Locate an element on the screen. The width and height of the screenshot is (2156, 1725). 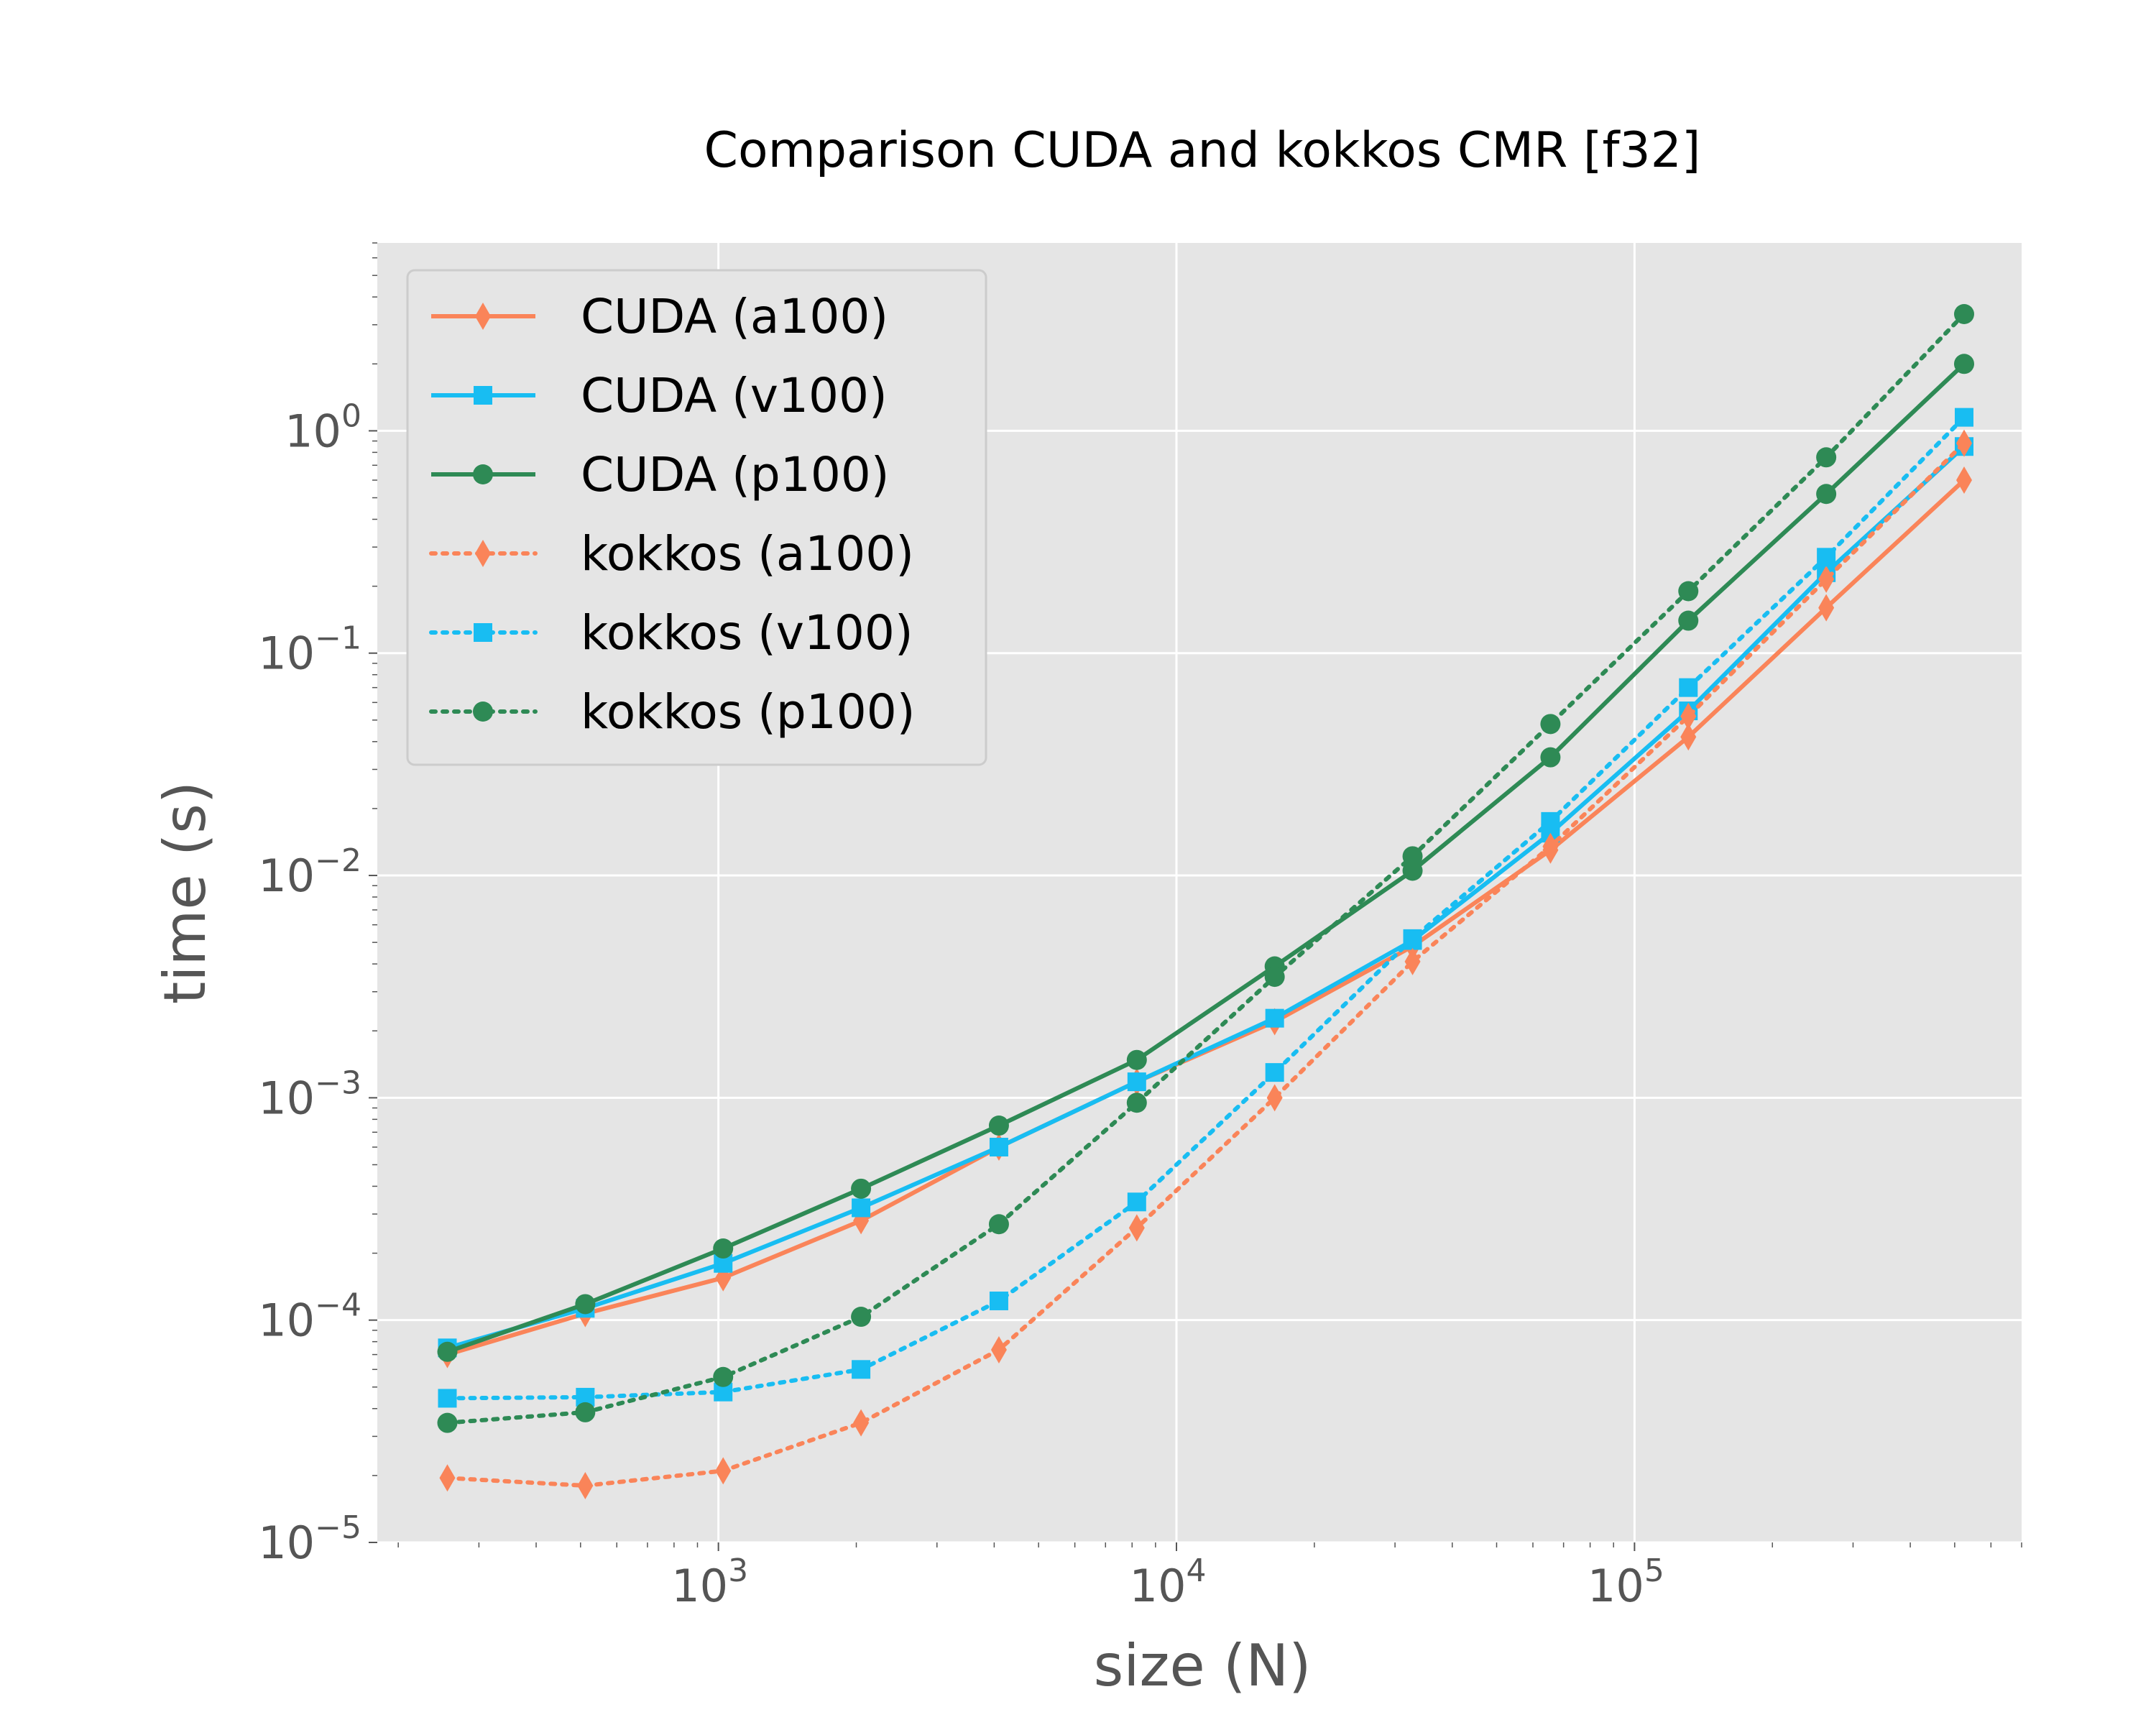
x-axis-ticks: 10³ 10⁴ 10⁵ is located at coordinates (1167, 1577).